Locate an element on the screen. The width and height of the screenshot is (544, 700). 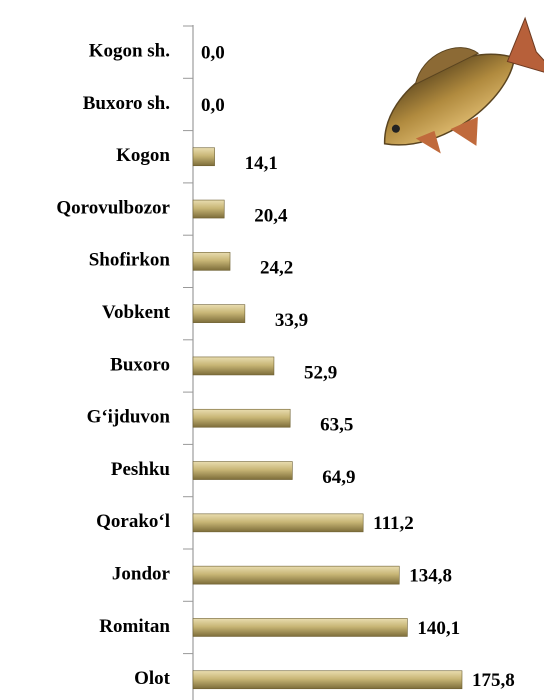
value-label: 20,4 is located at coordinates (271, 215).